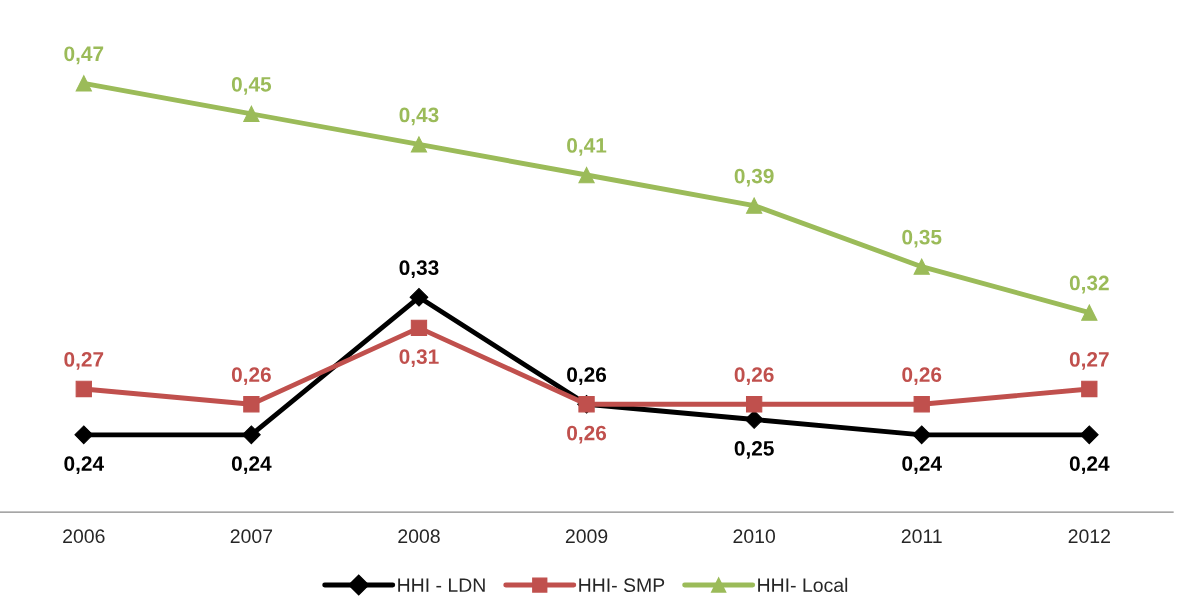  I want to click on data-label: 0,39, so click(754, 177).